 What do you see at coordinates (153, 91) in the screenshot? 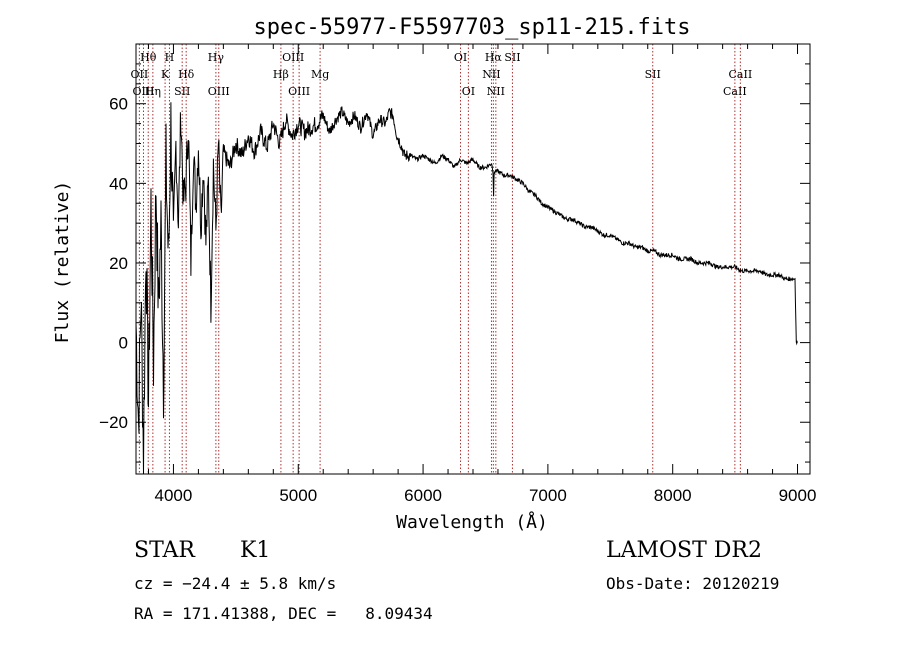
I see `spectral-line-label: Hη` at bounding box center [153, 91].